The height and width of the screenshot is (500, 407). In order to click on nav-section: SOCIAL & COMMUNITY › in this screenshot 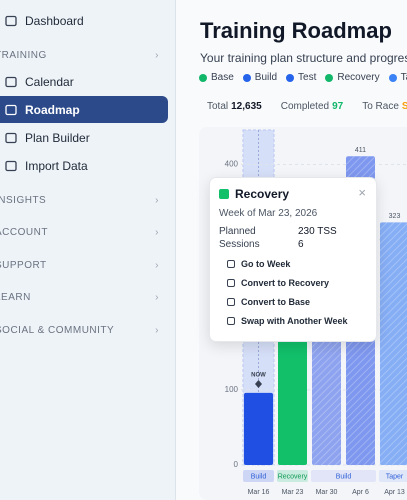, I will do `click(82, 330)`.